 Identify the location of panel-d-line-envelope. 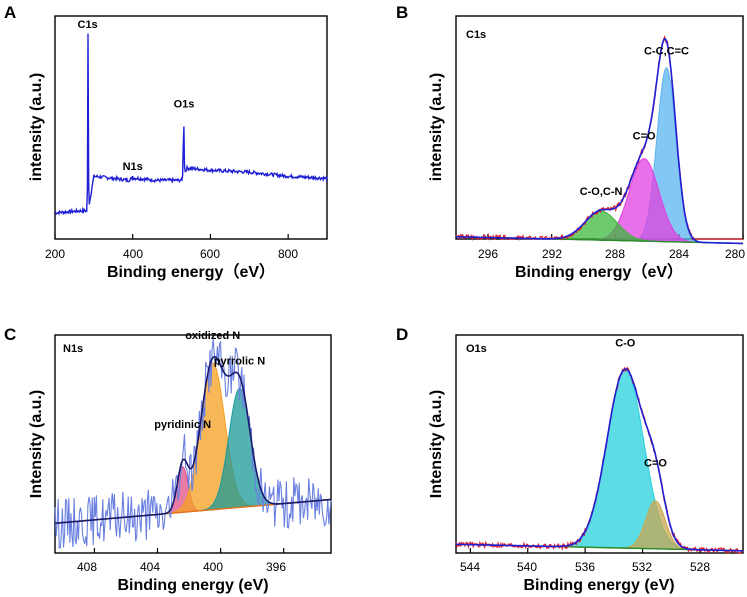
(599, 460).